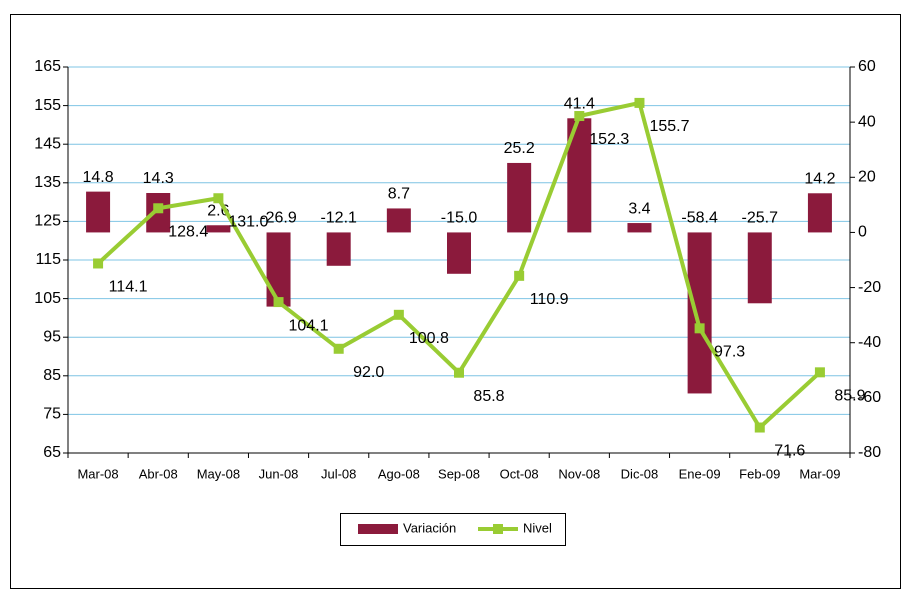 This screenshot has width=913, height=597. I want to click on y2-tick-label: 40, so click(867, 121).